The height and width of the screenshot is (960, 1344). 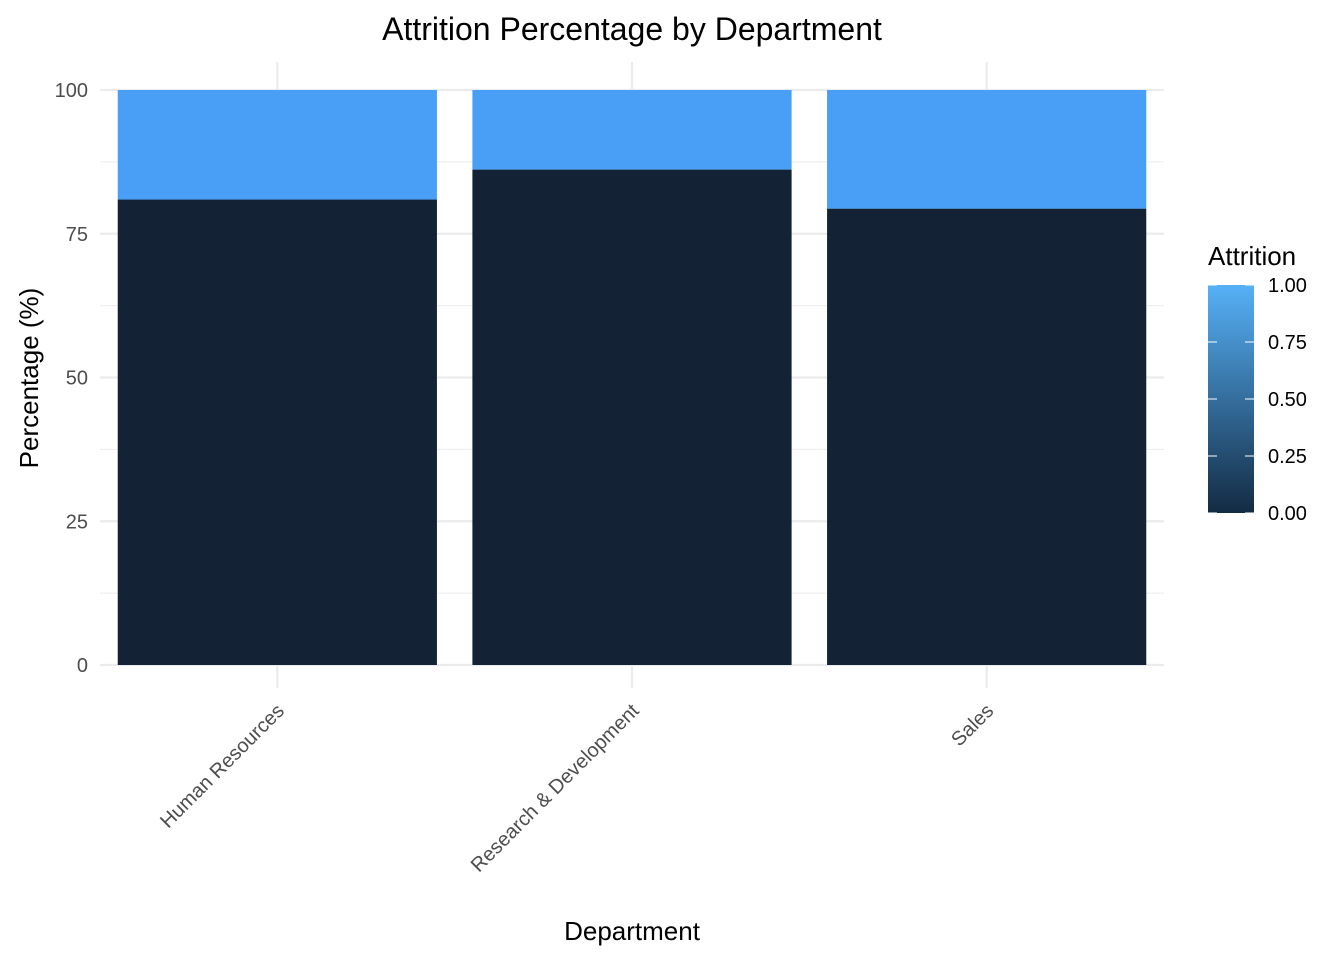 I want to click on y-axis-title: Percentage (%), so click(x=29, y=378).